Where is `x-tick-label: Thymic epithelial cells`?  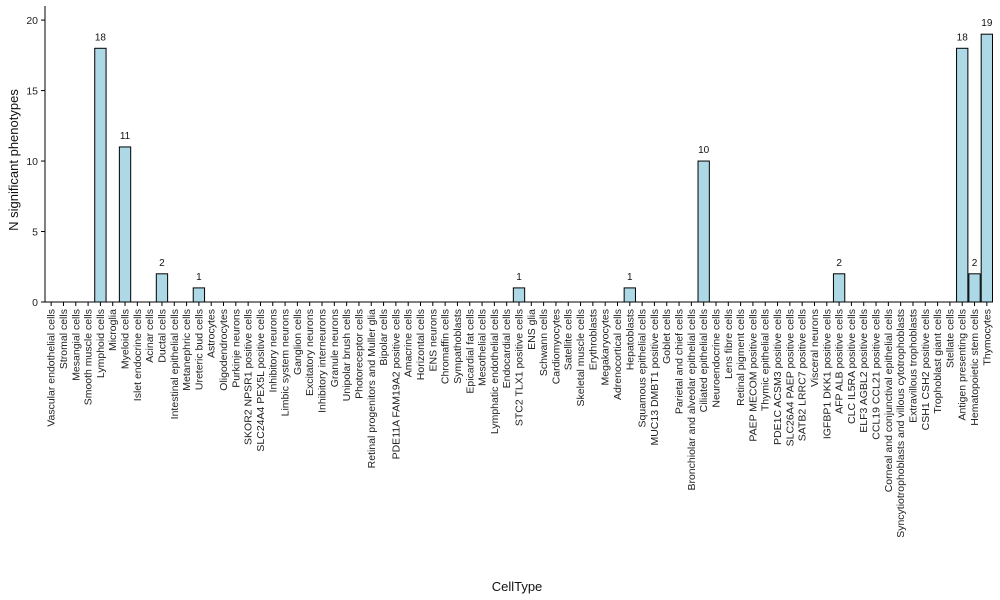 x-tick-label: Thymic epithelial cells is located at coordinates (766, 360).